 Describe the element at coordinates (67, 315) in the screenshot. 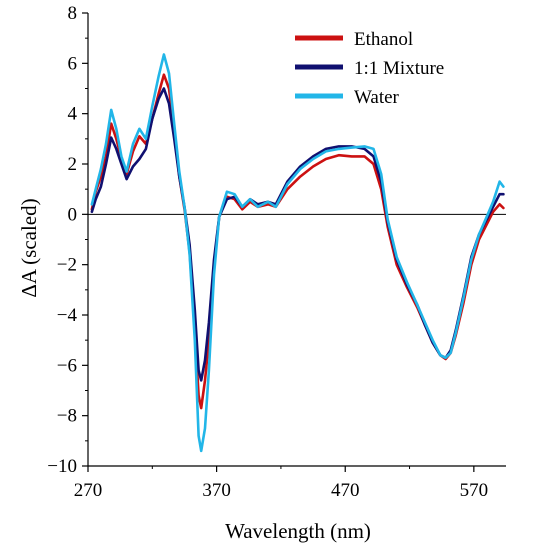

I see `y-tick-label: −4` at that location.